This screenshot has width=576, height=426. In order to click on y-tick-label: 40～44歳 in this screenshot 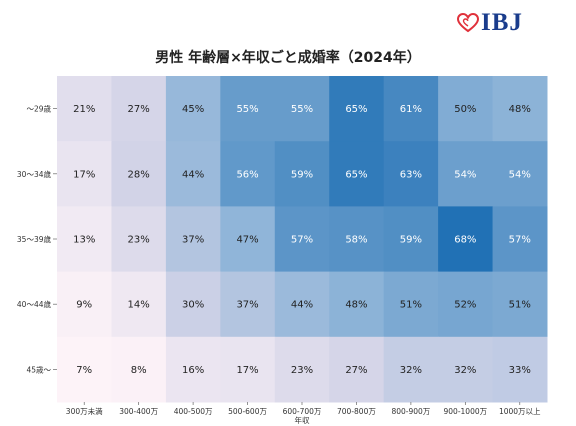, I will do `click(34, 304)`.